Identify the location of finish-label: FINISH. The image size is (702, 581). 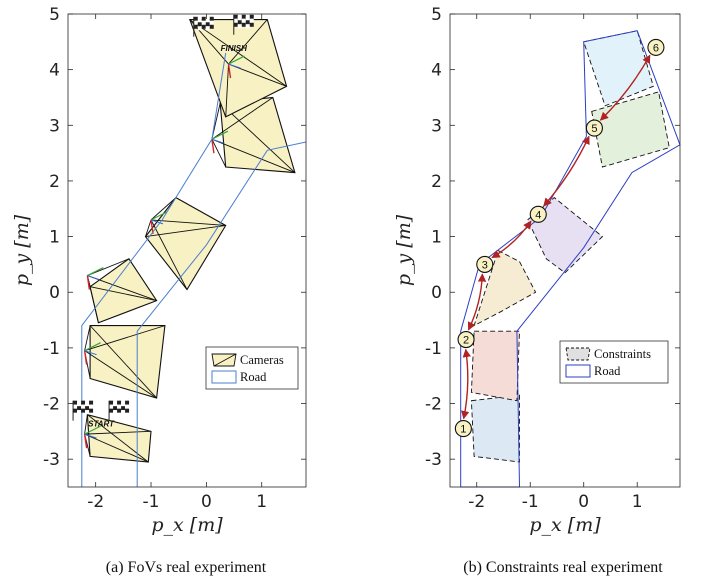
(234, 48).